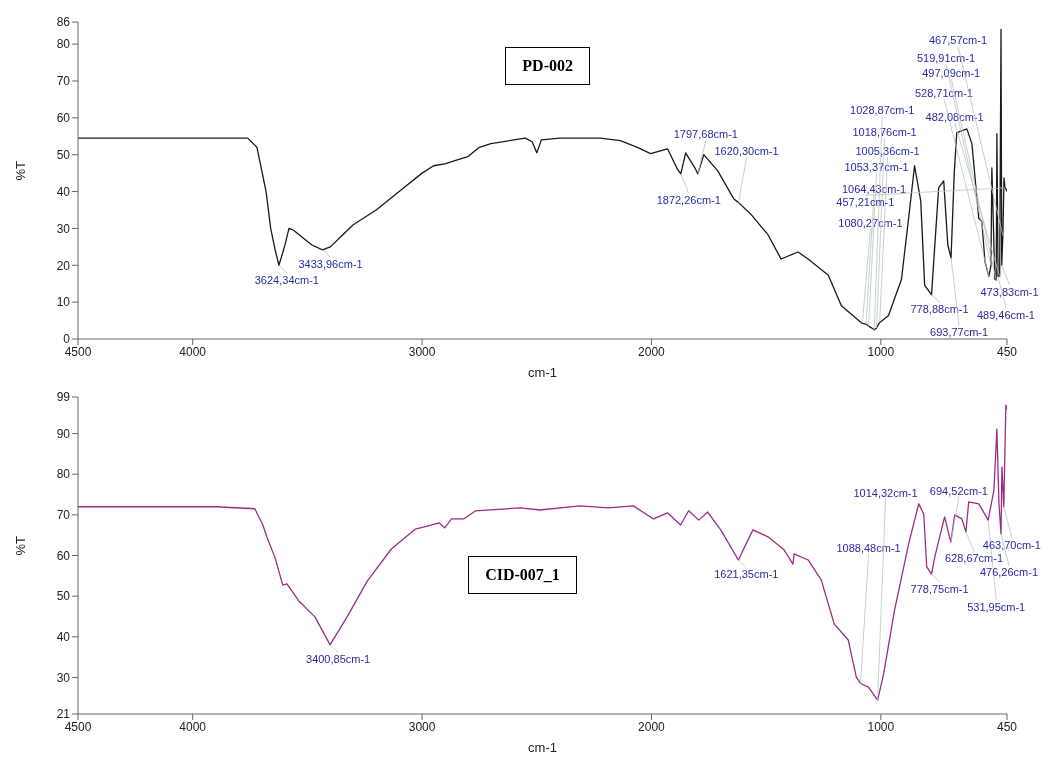 The image size is (1063, 771). What do you see at coordinates (874, 188) in the screenshot?
I see `annotation: 1064,43cm-1` at bounding box center [874, 188].